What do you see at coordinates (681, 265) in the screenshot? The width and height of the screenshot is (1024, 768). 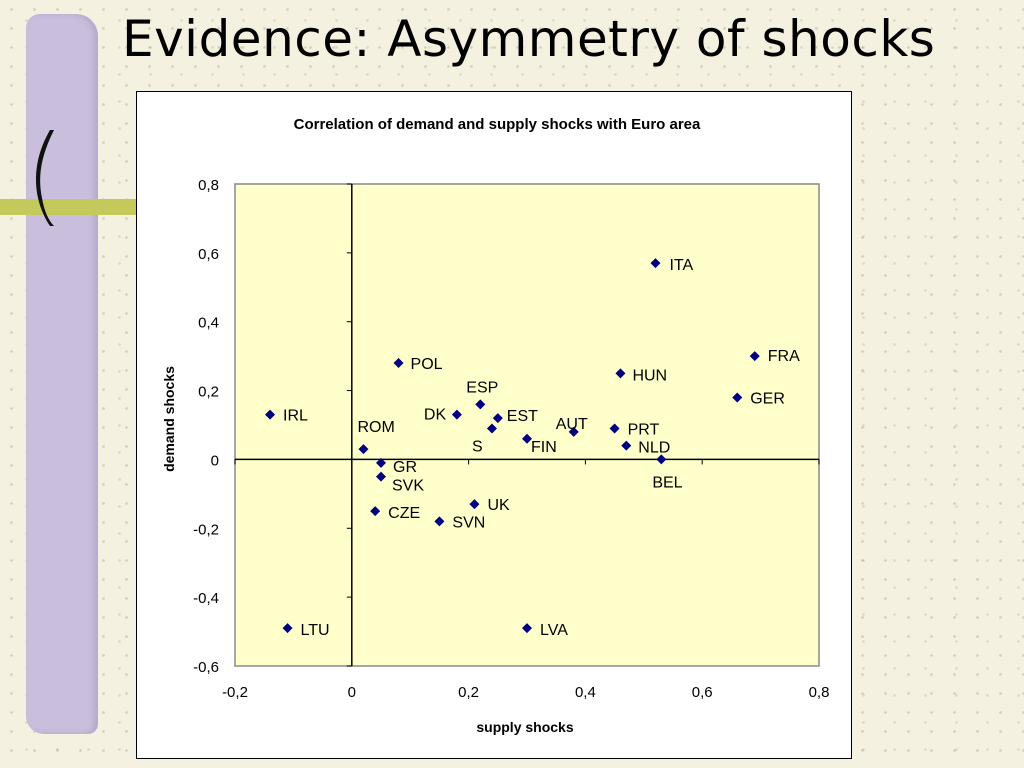 I see `data-label-ita: ITA` at bounding box center [681, 265].